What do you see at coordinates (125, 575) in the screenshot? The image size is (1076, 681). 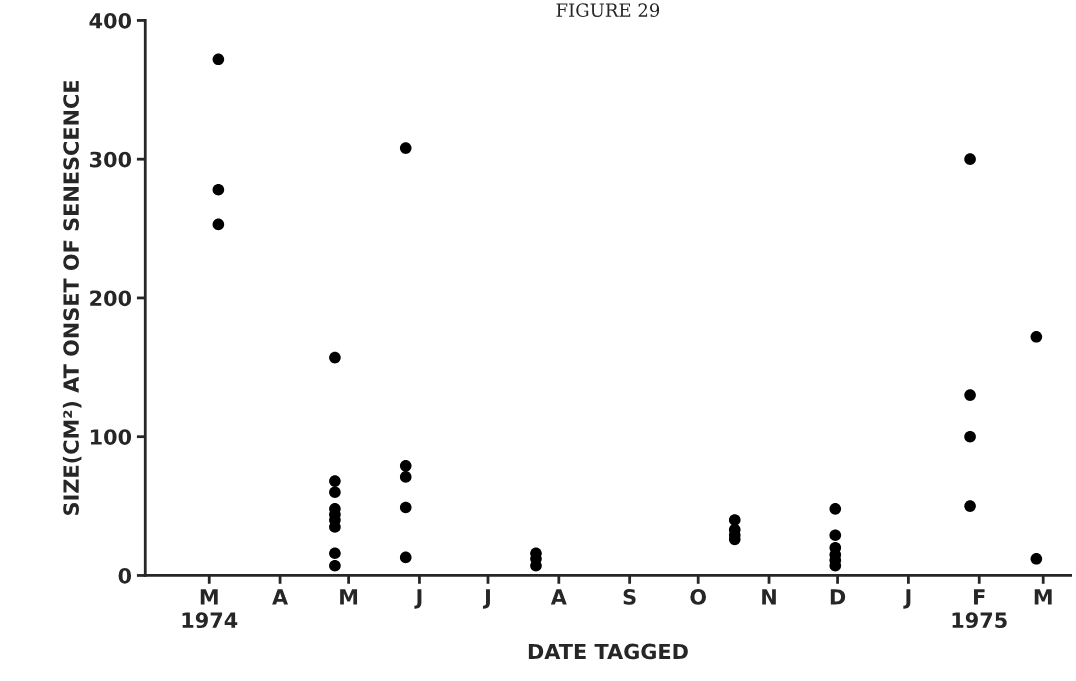 I see `y-tick-label: 0` at bounding box center [125, 575].